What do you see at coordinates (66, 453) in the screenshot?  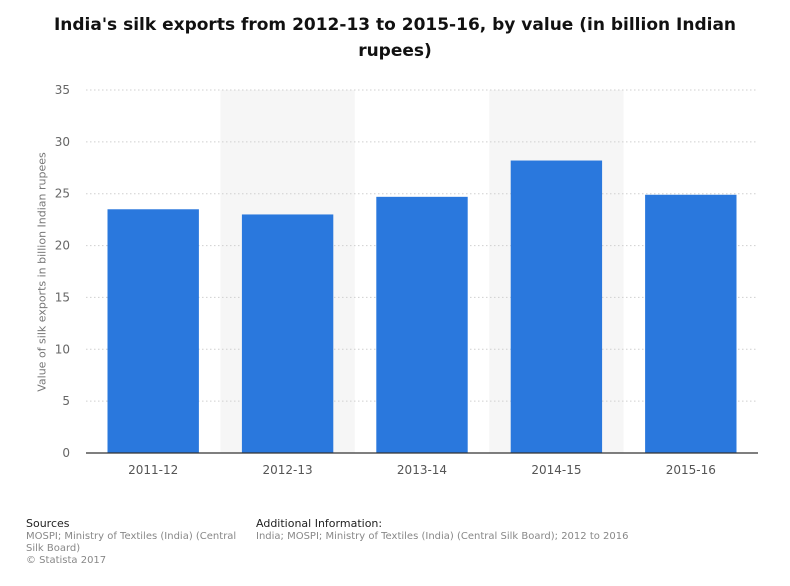 I see `y-tick-label: 0` at bounding box center [66, 453].